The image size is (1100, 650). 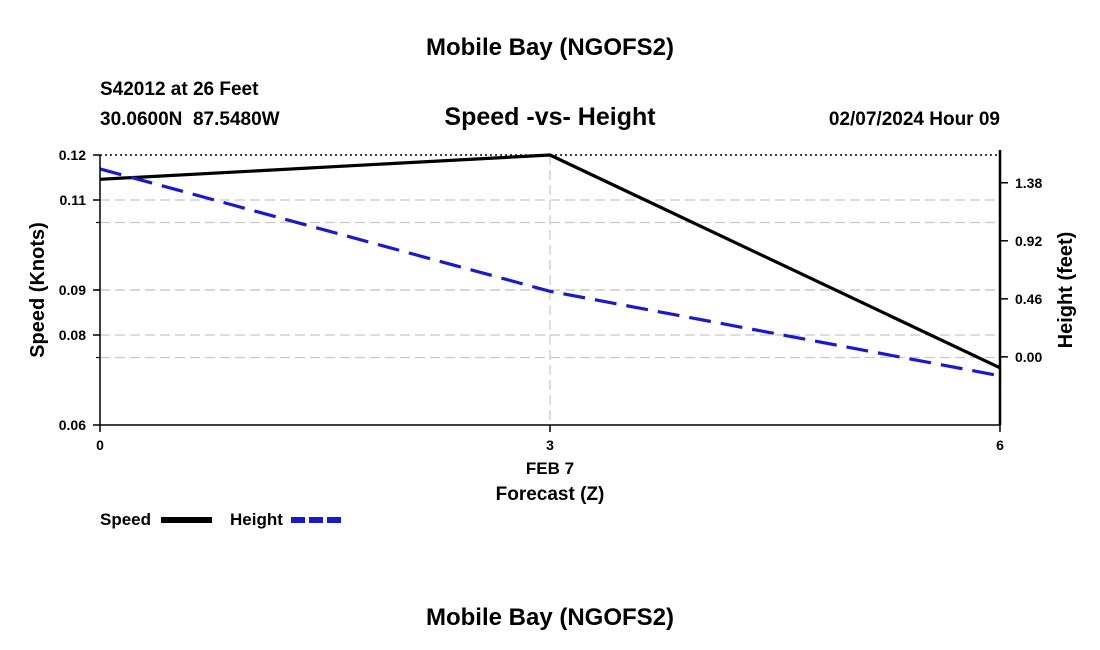 What do you see at coordinates (256, 519) in the screenshot?
I see `legend-height-label: Height` at bounding box center [256, 519].